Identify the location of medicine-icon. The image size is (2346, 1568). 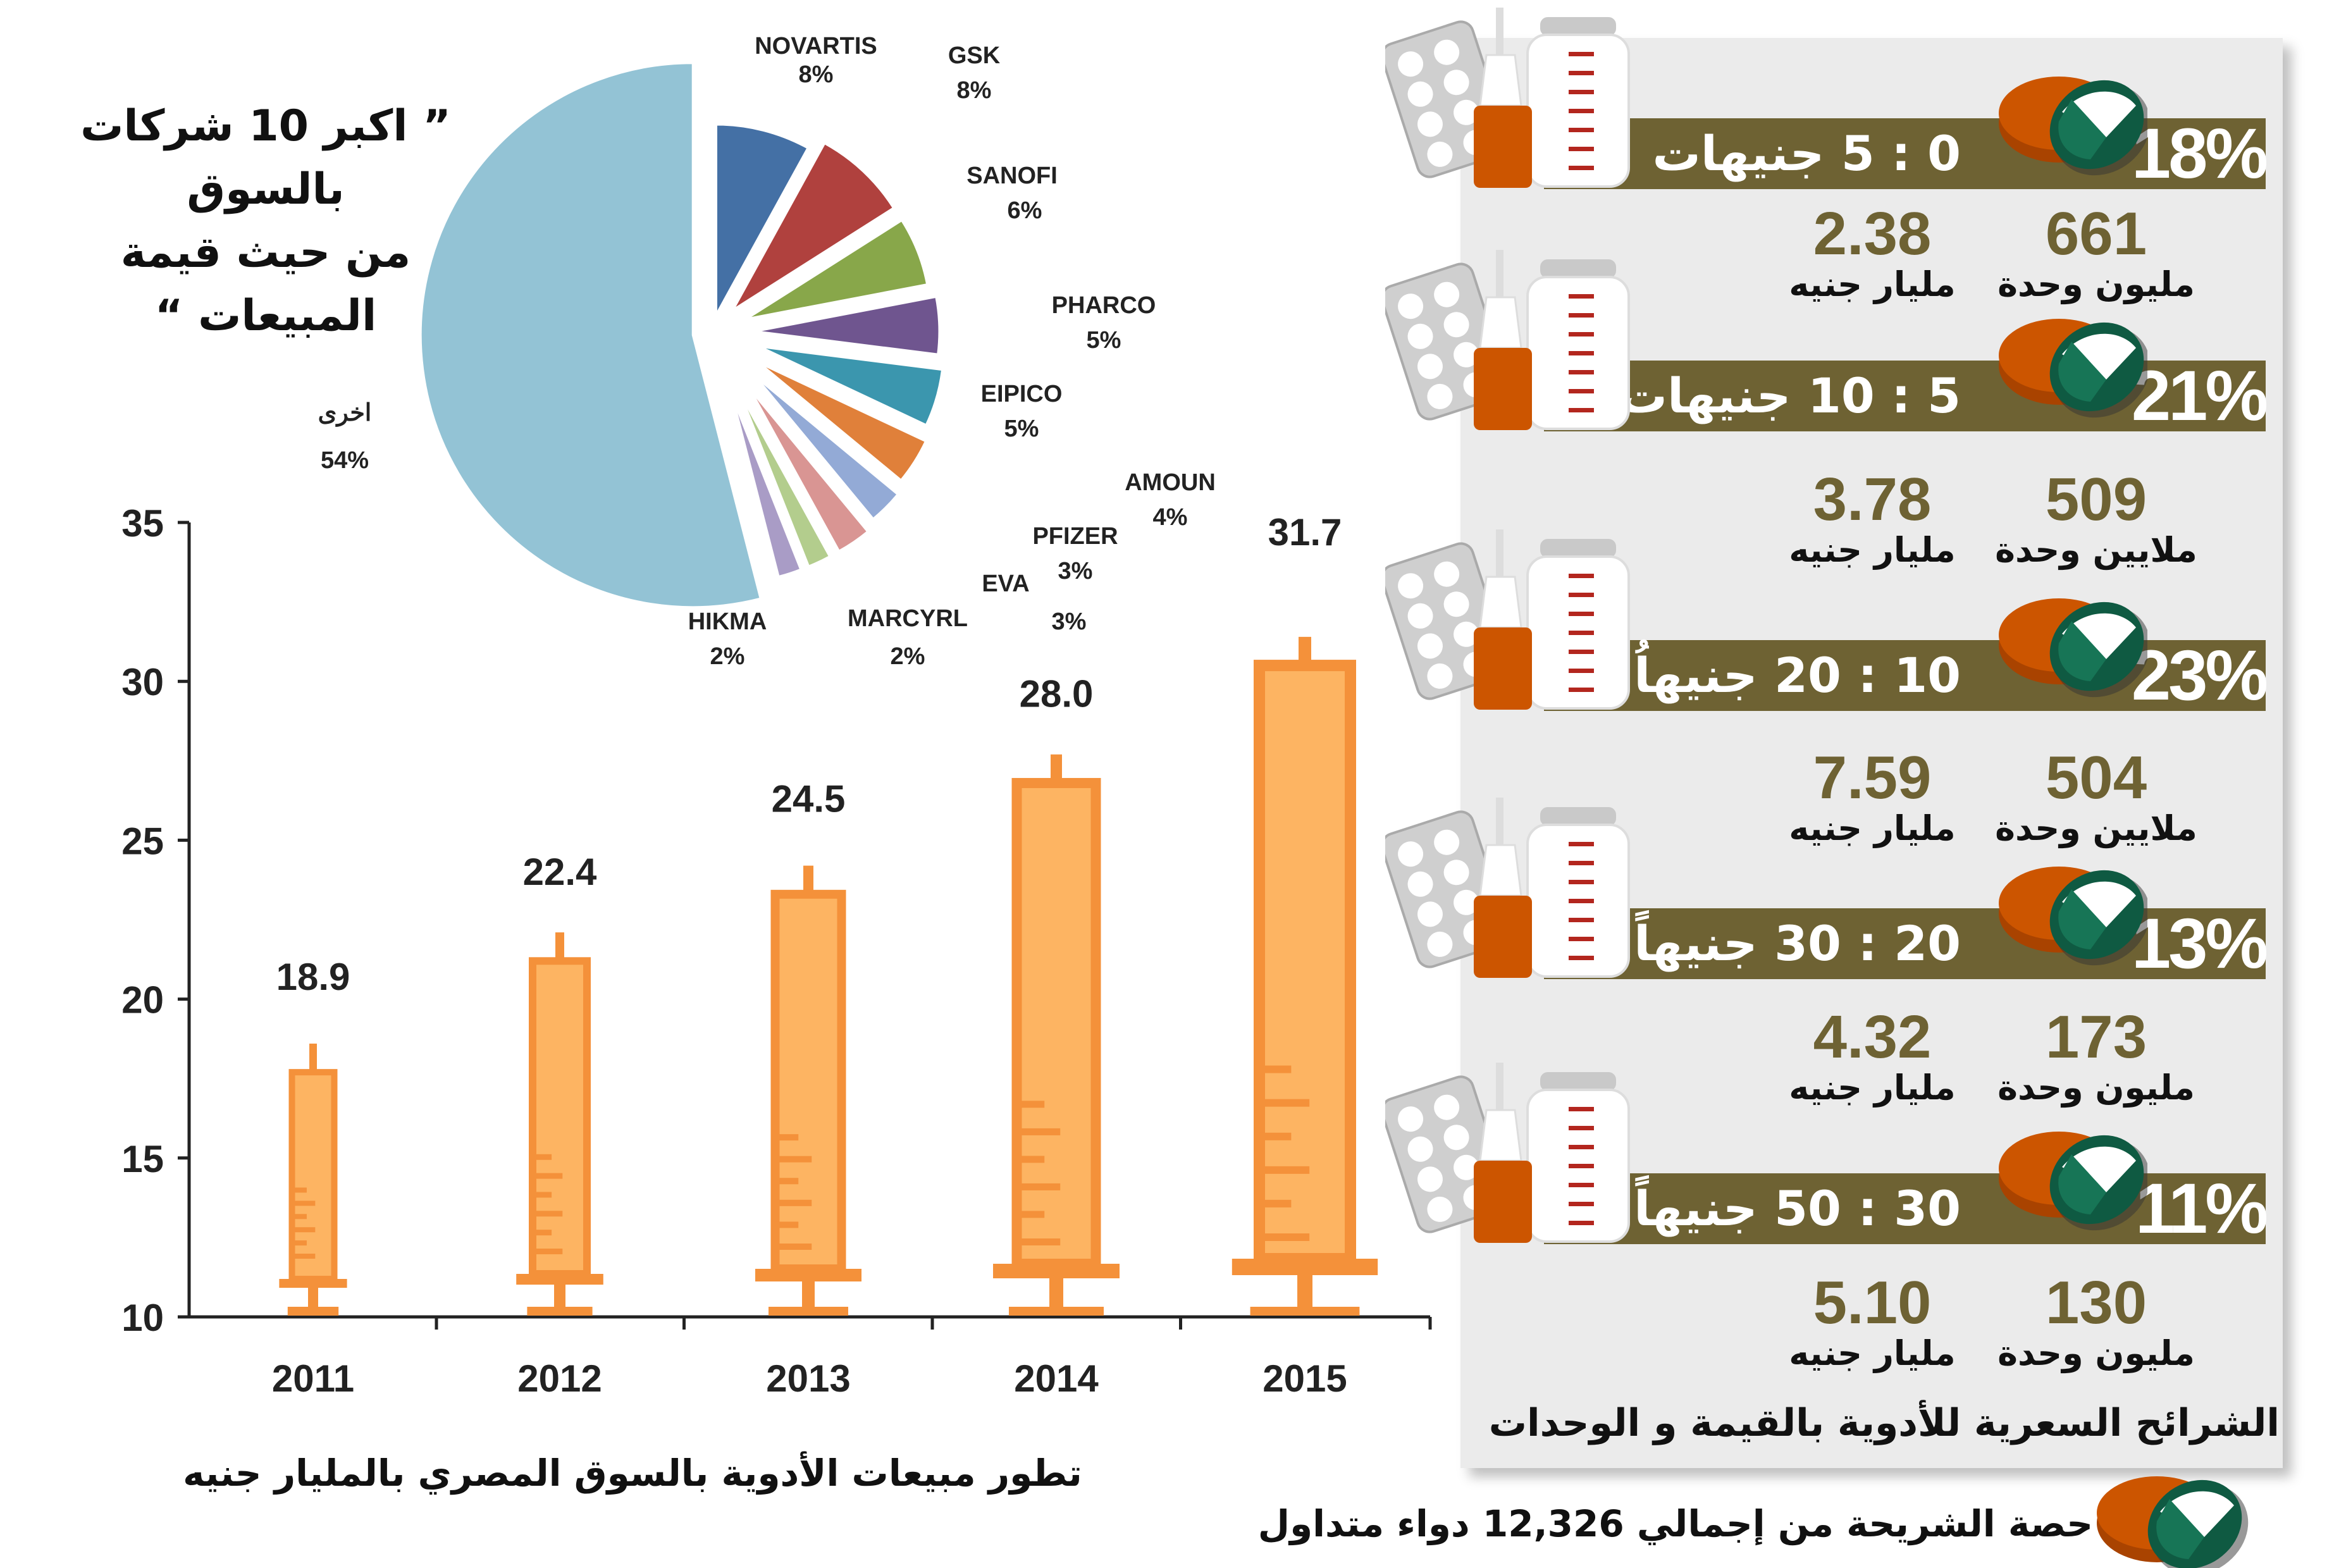
(1507, 619).